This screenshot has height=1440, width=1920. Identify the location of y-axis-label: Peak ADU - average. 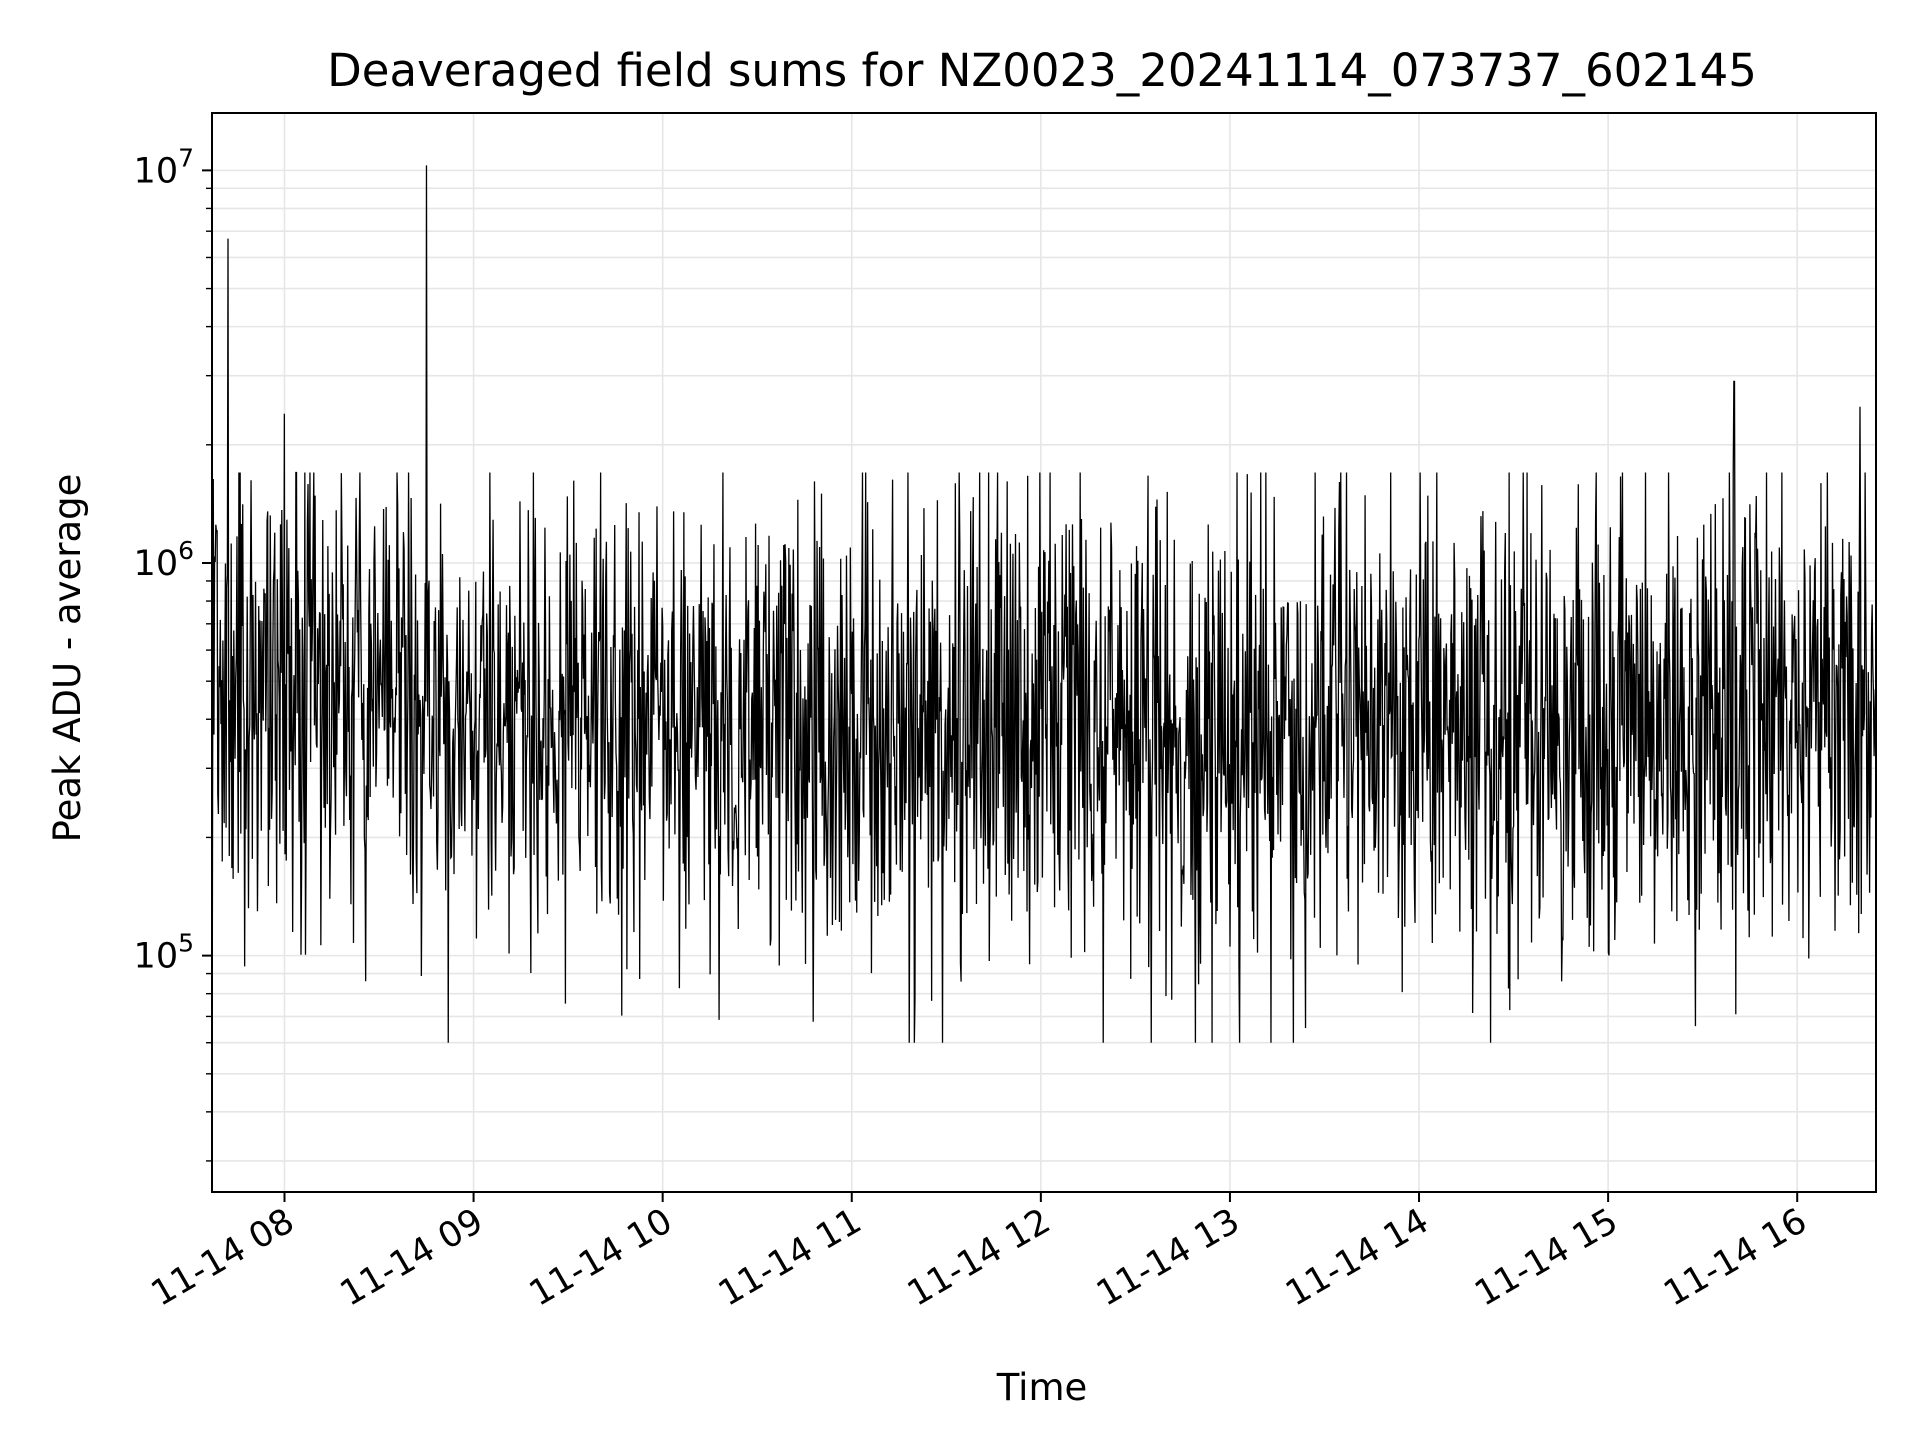
(67, 658).